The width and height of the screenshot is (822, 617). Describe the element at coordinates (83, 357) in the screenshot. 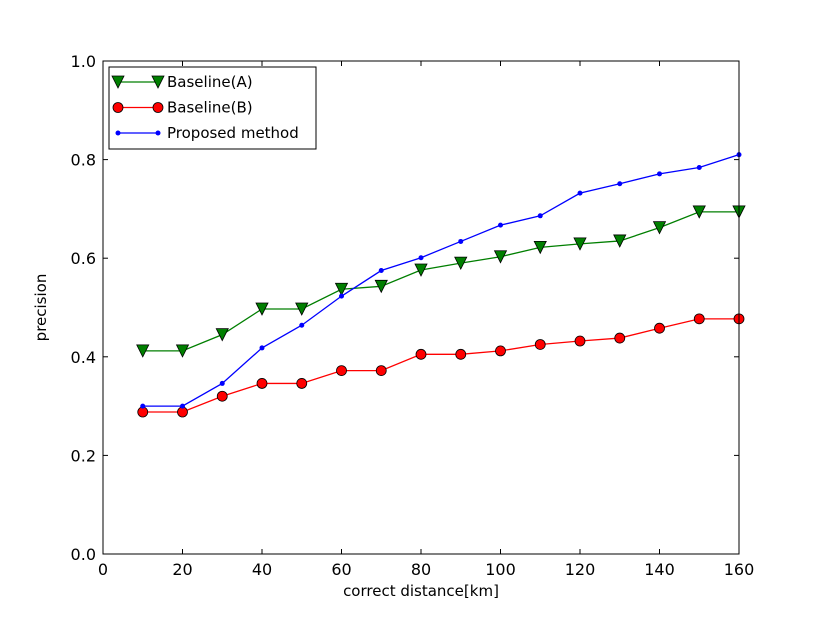

I see `y-tick-label: 0.4` at that location.